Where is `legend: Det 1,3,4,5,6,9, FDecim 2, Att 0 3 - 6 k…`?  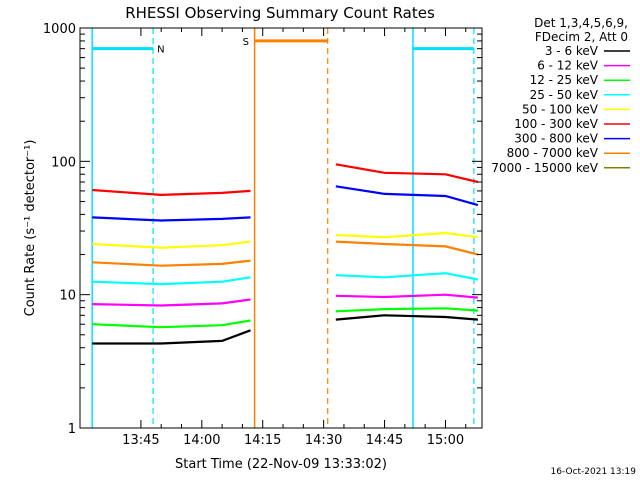
legend: Det 1,3,4,5,6,9, FDecim 2, Att 0 3 - 6 k… is located at coordinates (560, 95).